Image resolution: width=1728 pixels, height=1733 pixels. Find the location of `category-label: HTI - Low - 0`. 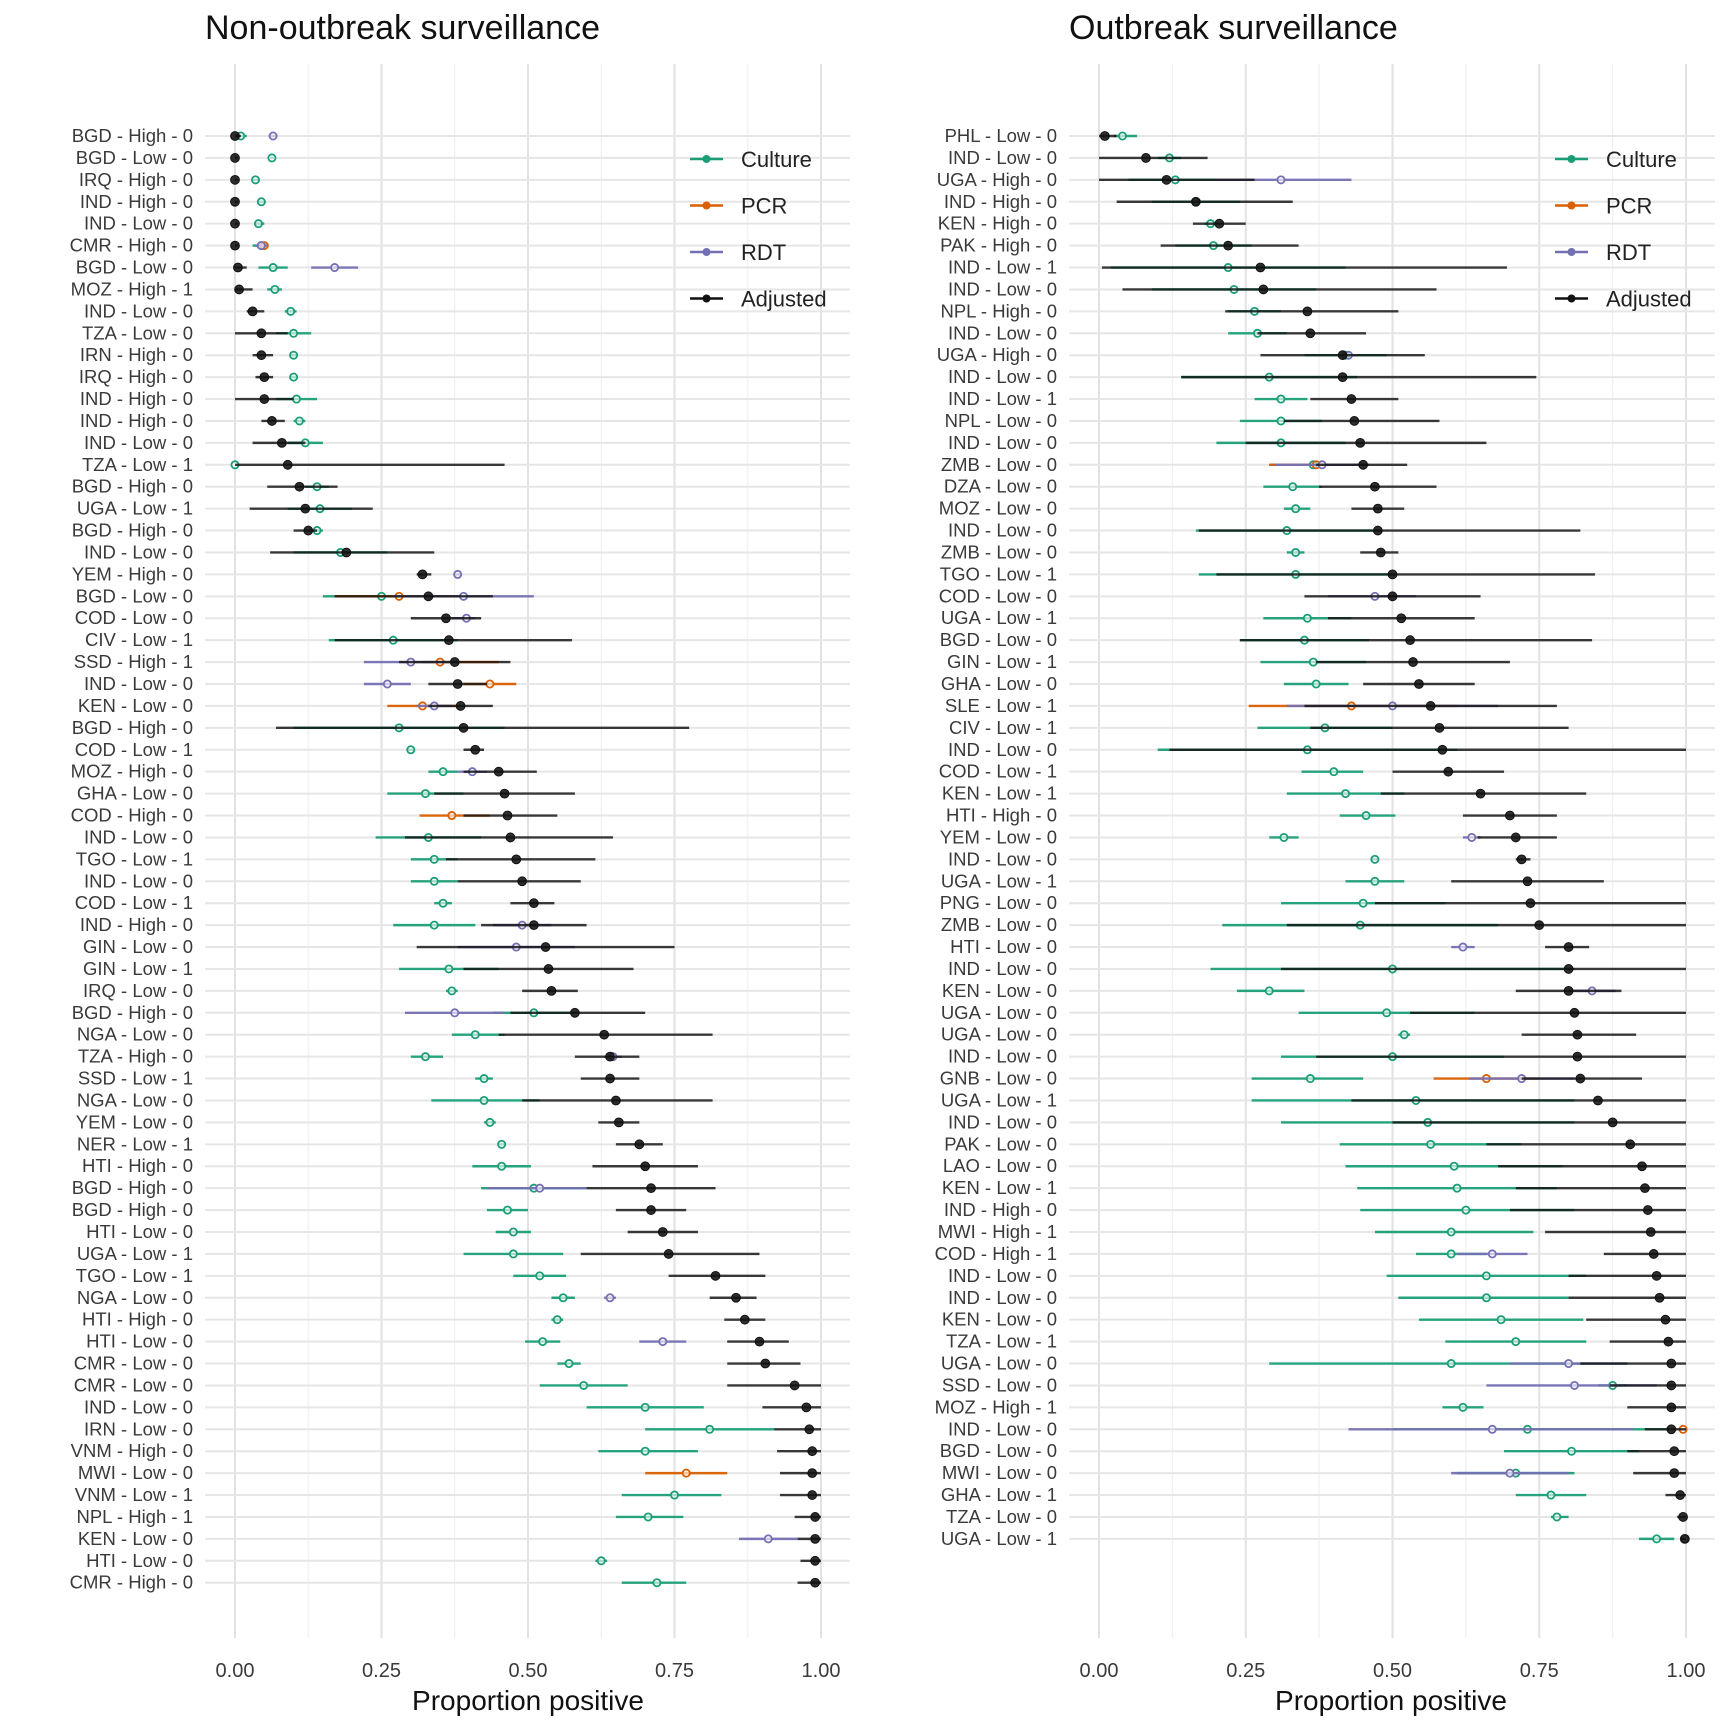

category-label: HTI - Low - 0 is located at coordinates (139, 1231).